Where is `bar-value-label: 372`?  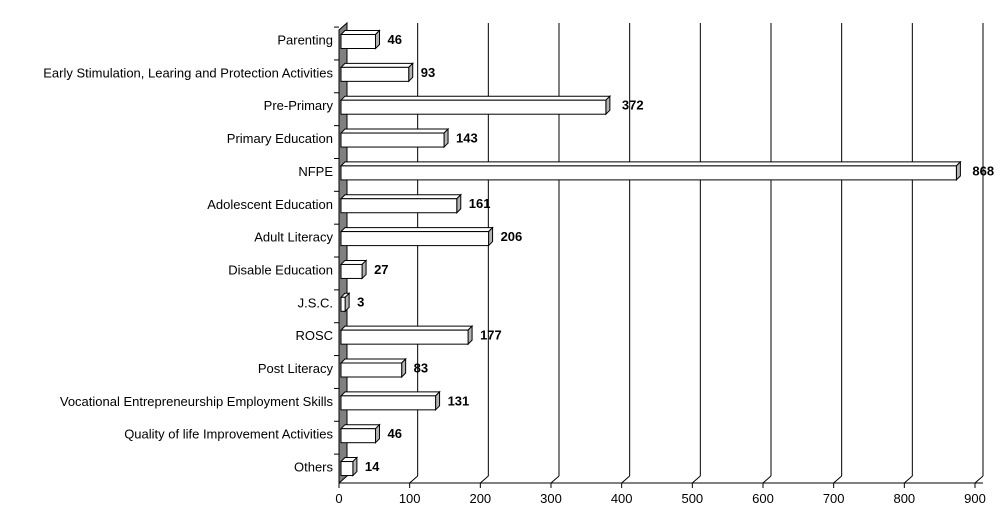 bar-value-label: 372 is located at coordinates (633, 105).